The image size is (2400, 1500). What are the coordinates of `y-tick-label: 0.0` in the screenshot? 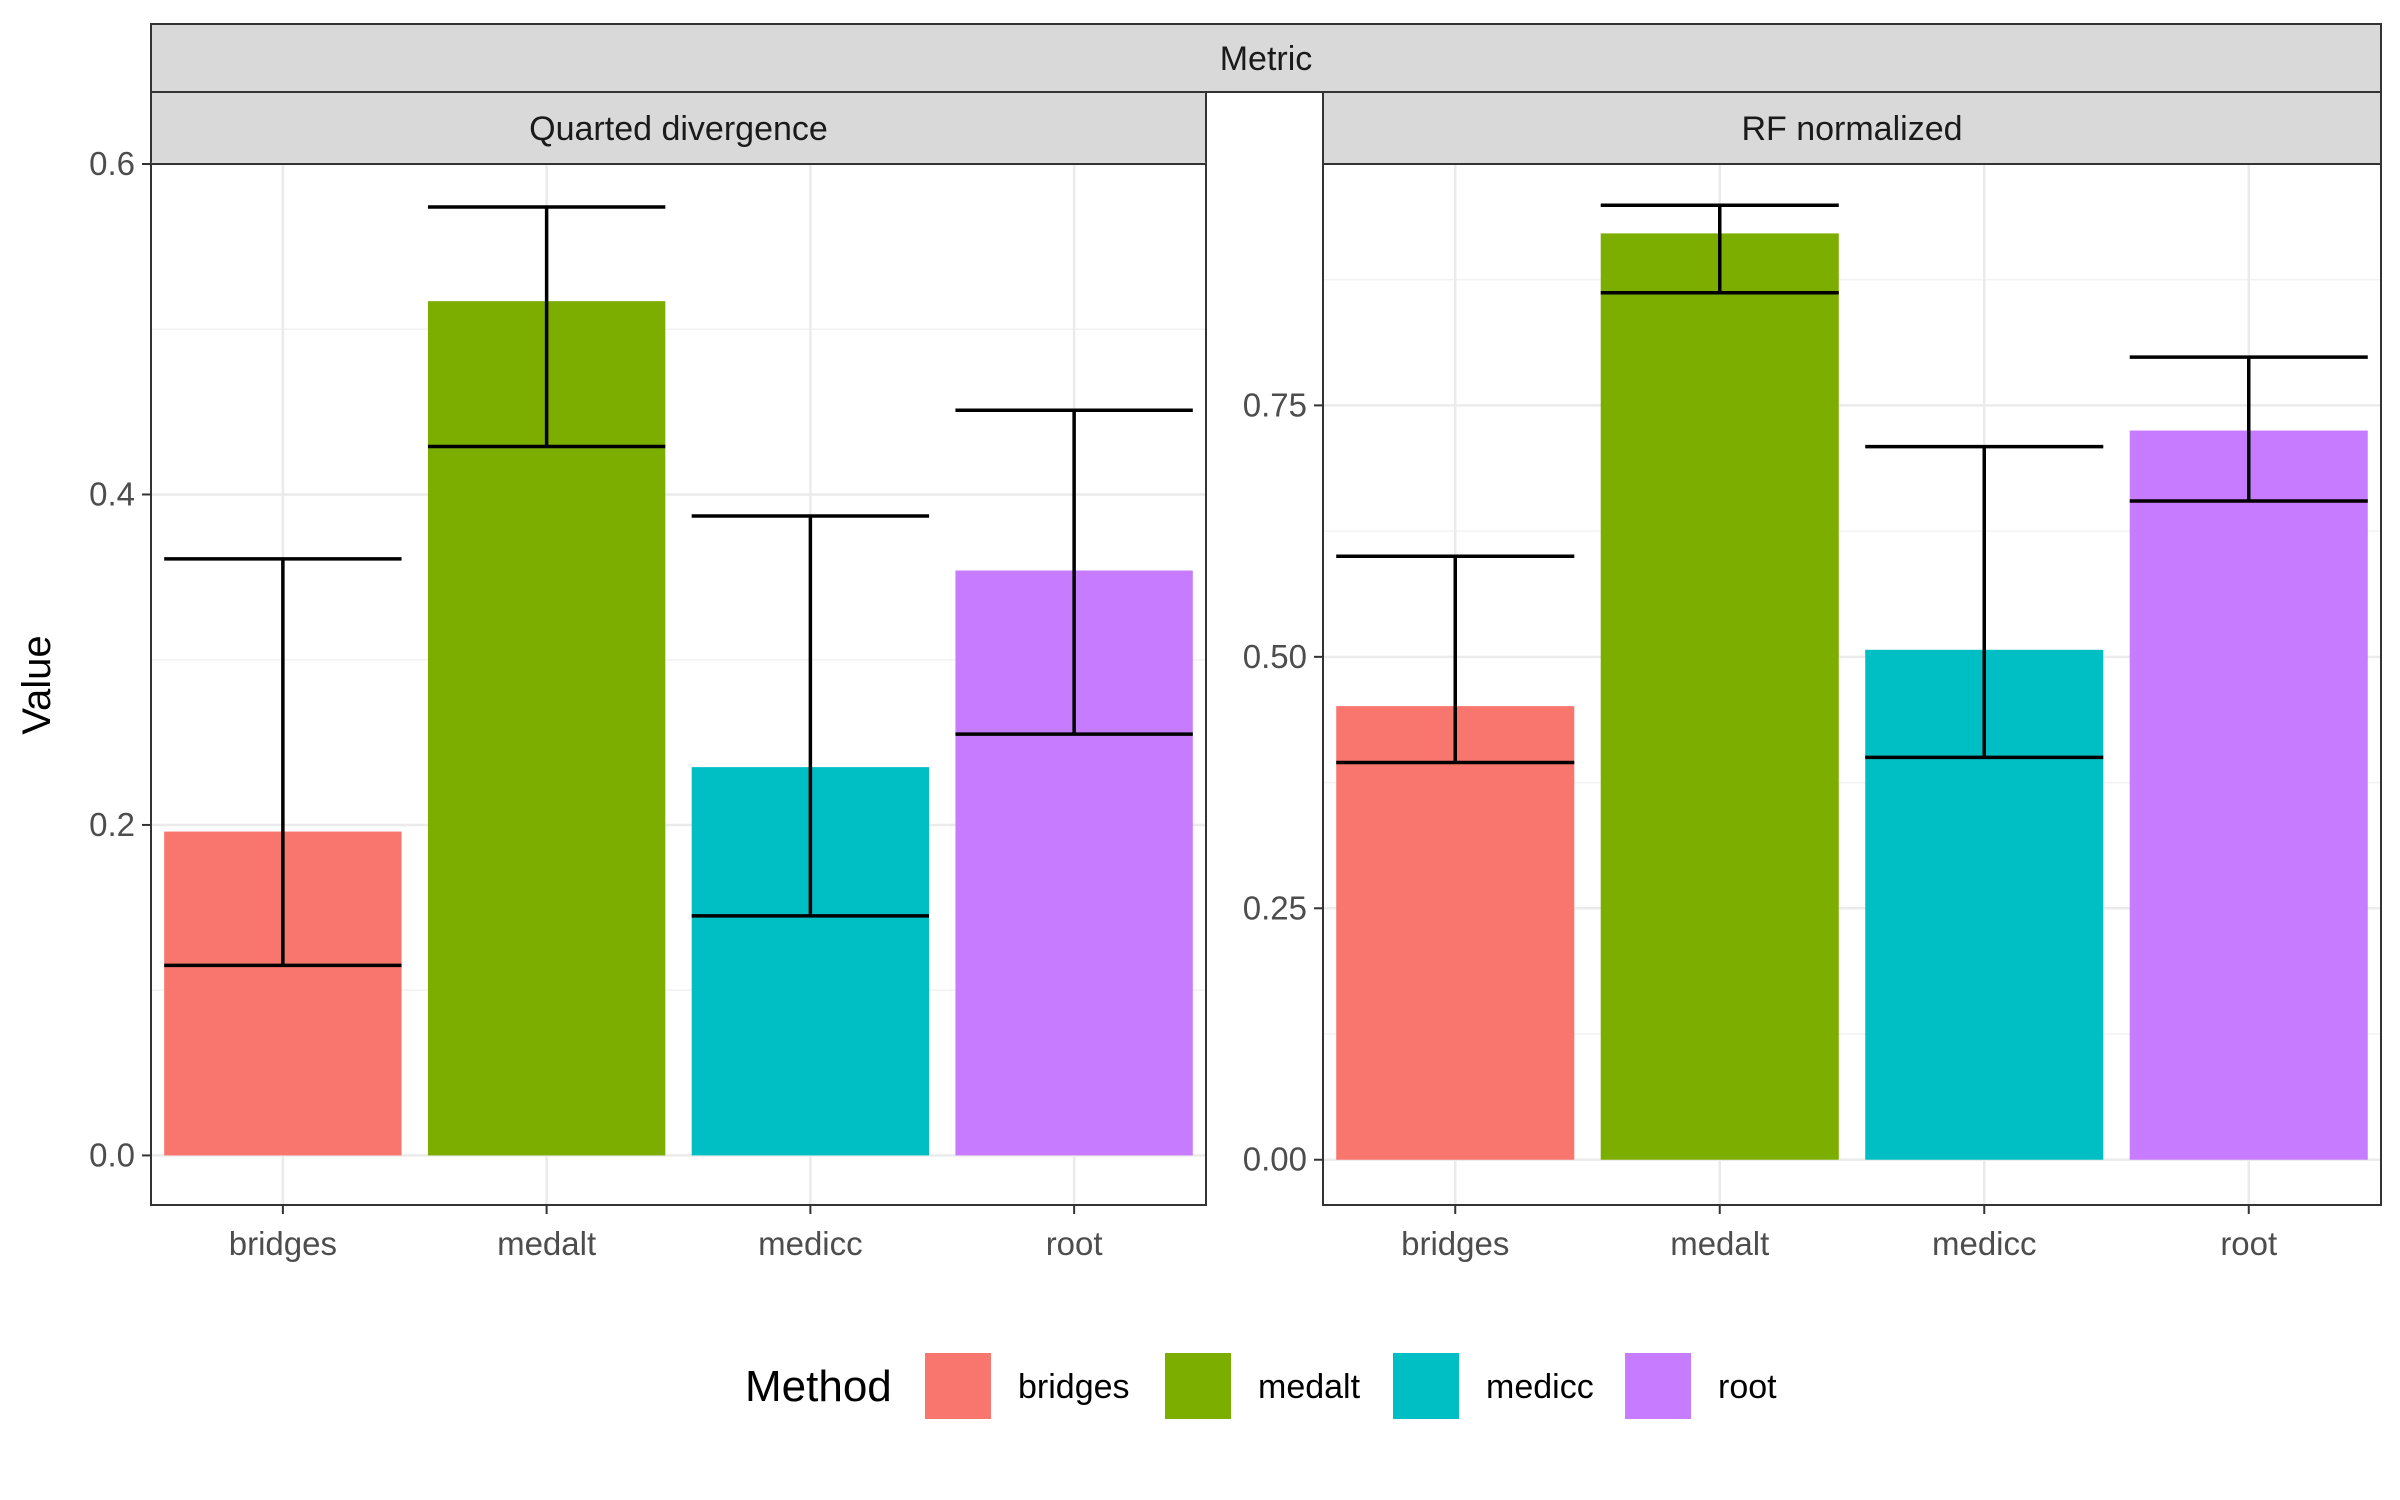 It's located at (112, 1154).